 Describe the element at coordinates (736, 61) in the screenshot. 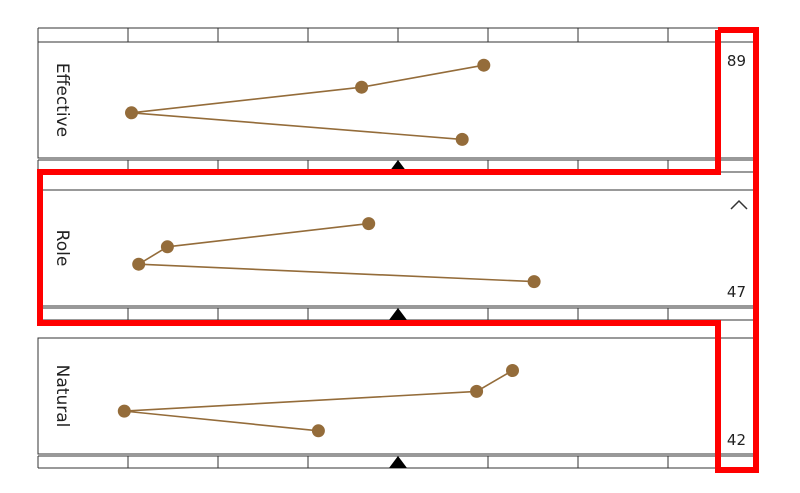

I see `panel-value-effective: 89` at that location.